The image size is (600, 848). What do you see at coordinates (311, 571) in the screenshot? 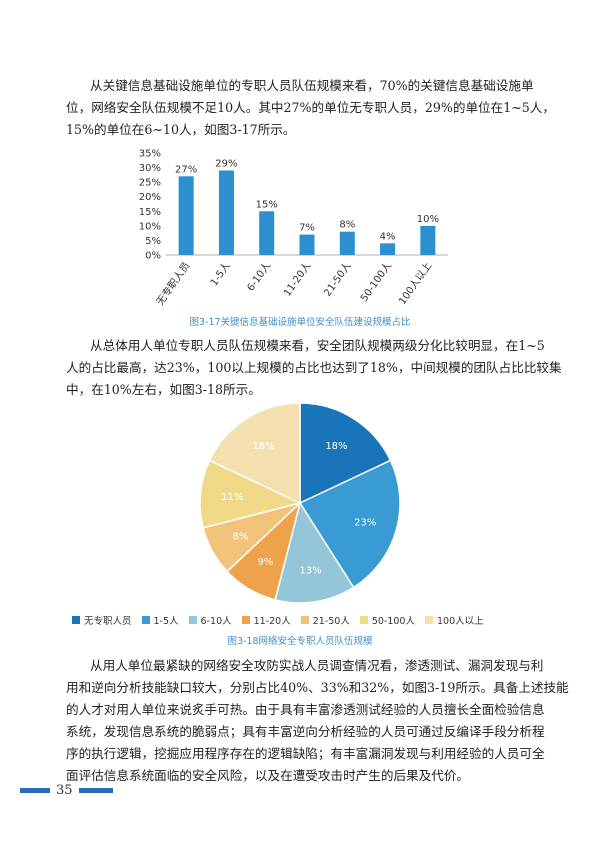
I see `pie-value-label: 13%` at bounding box center [311, 571].